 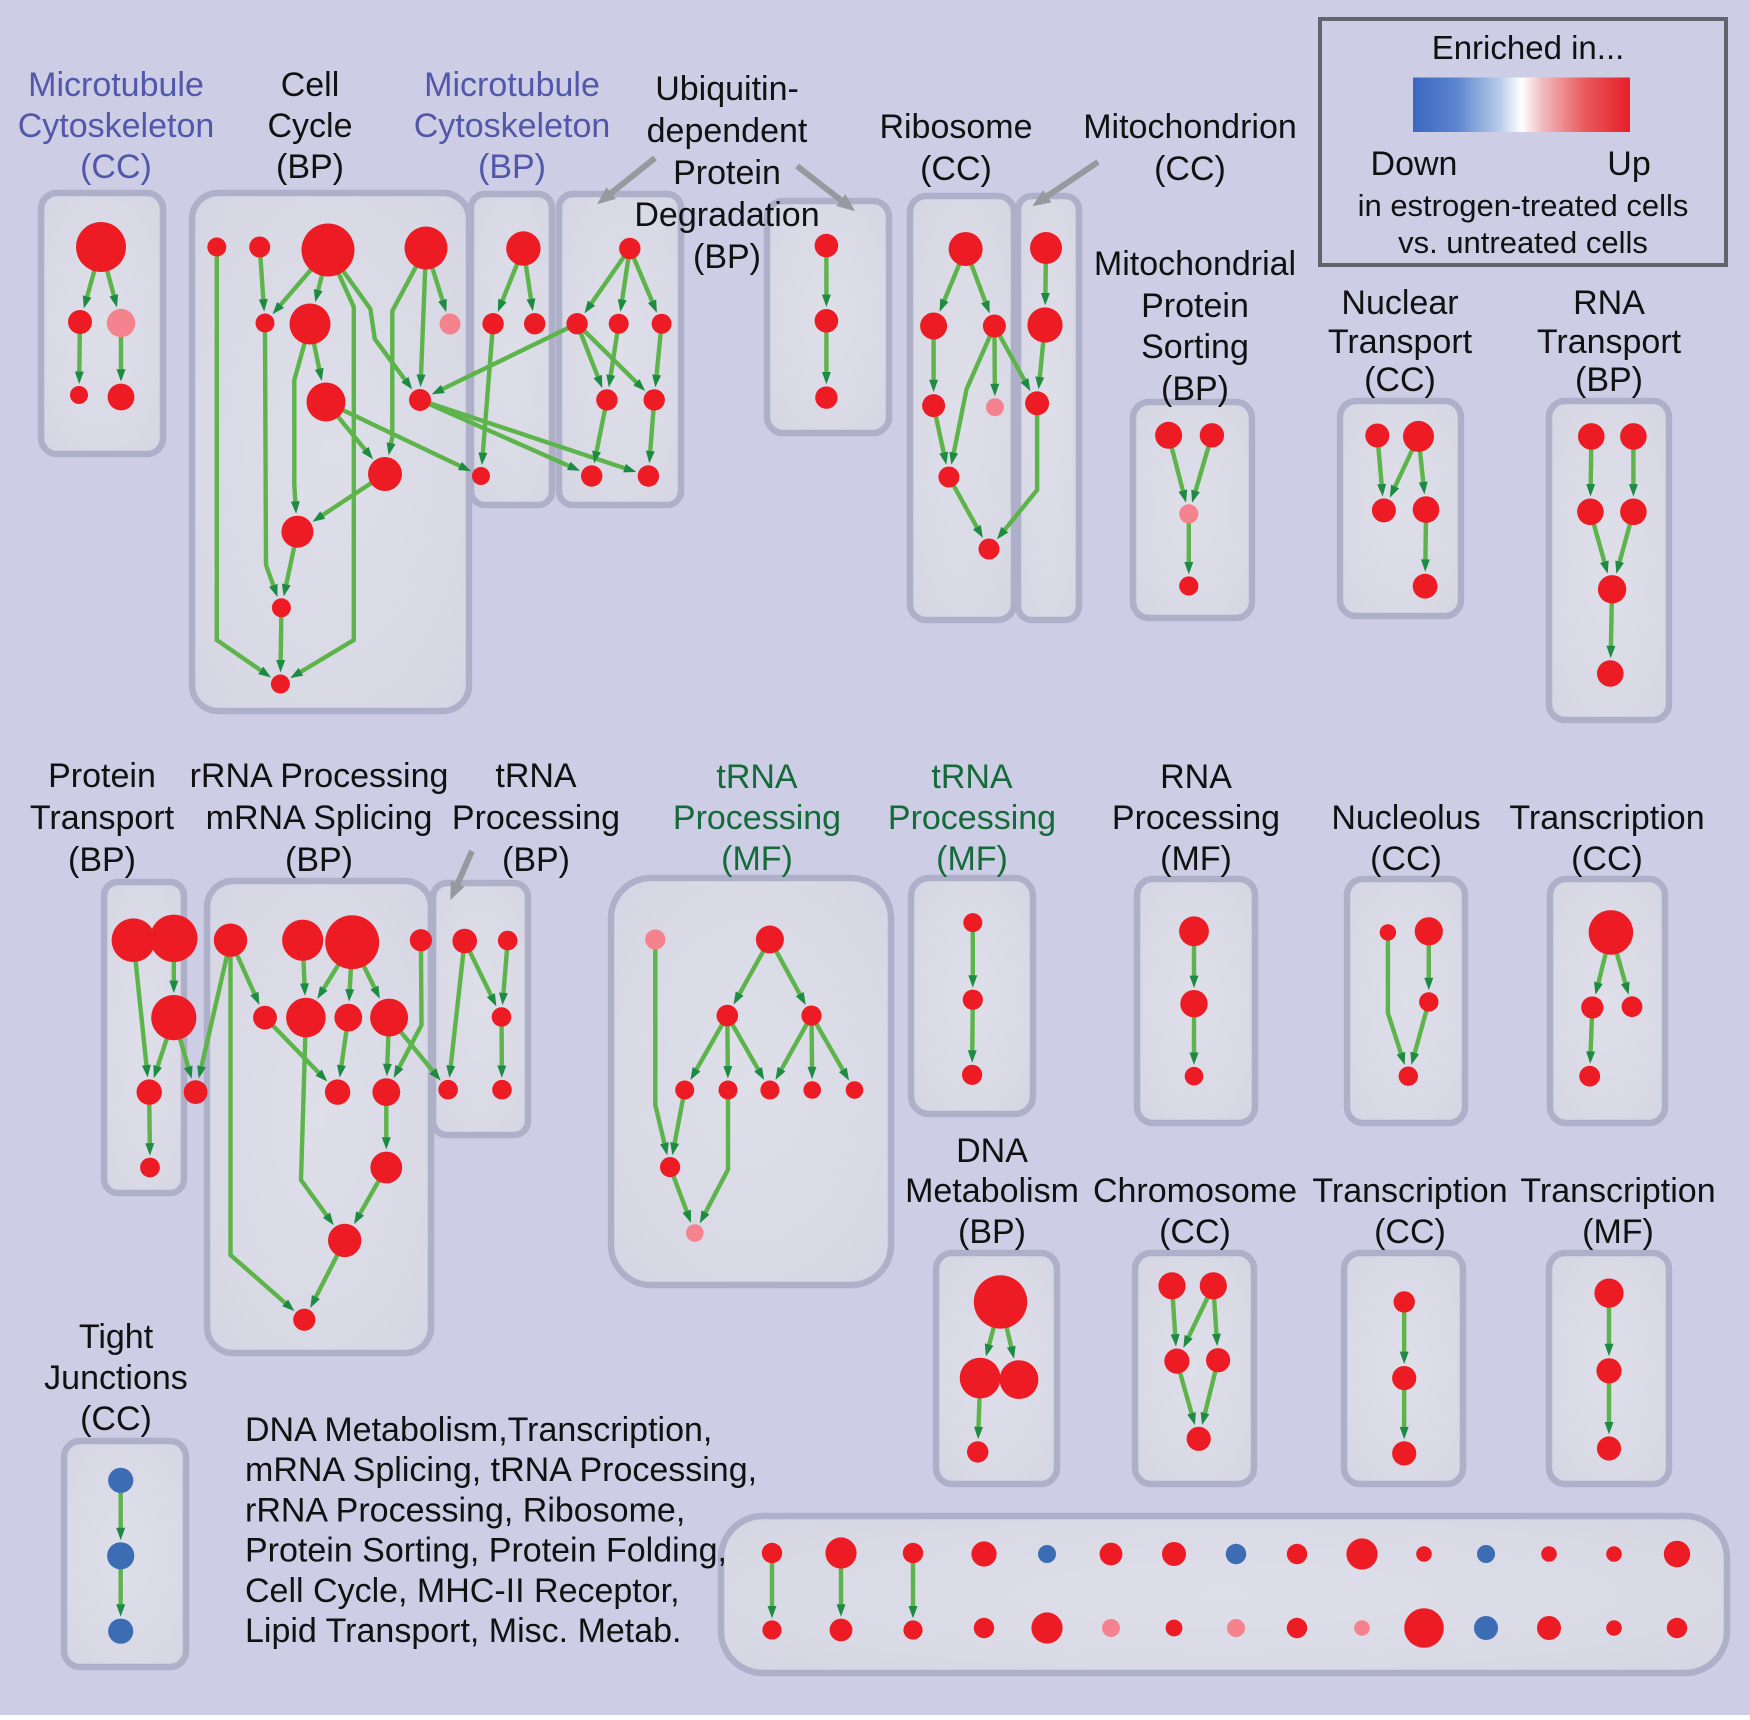 I want to click on svg-text: vs. untreated cells, so click(x=1523, y=242).